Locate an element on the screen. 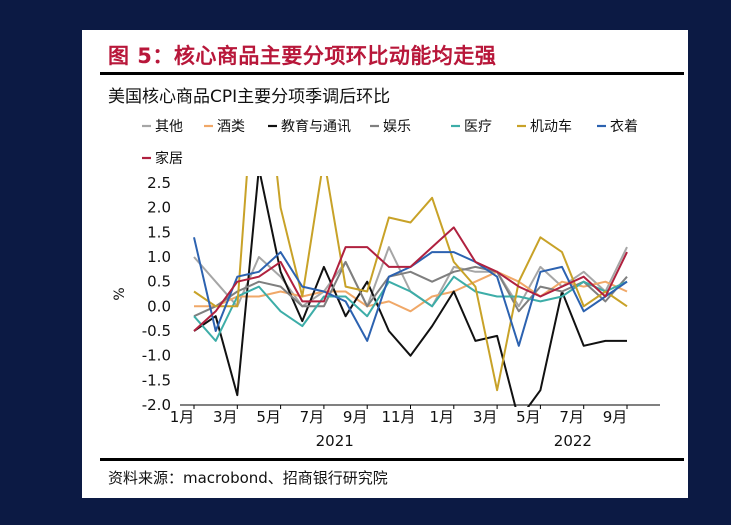 This screenshot has height=525, width=731. y-axis-label: % is located at coordinates (120, 293).